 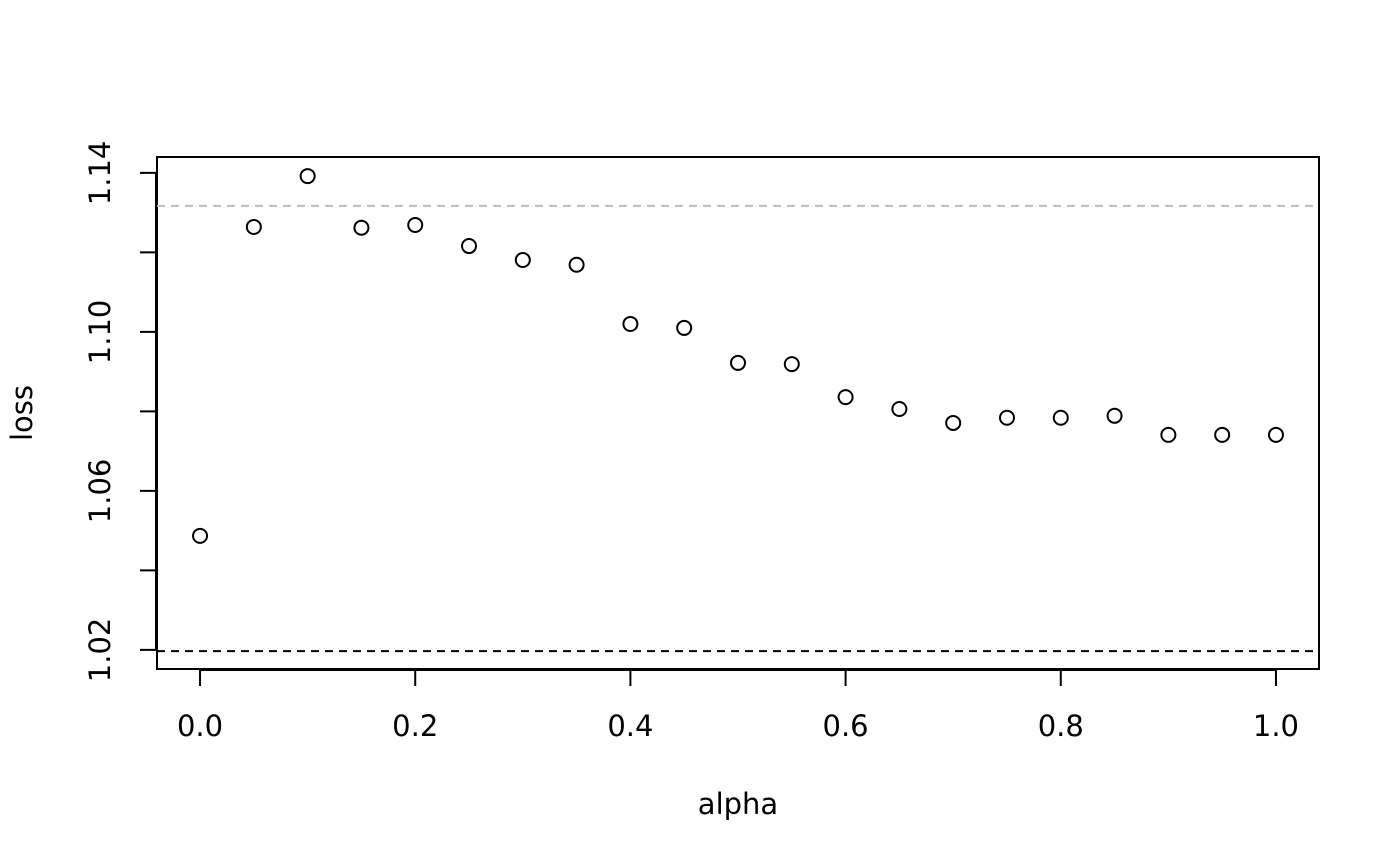 I want to click on y-axis-label: loss, so click(x=22, y=413).